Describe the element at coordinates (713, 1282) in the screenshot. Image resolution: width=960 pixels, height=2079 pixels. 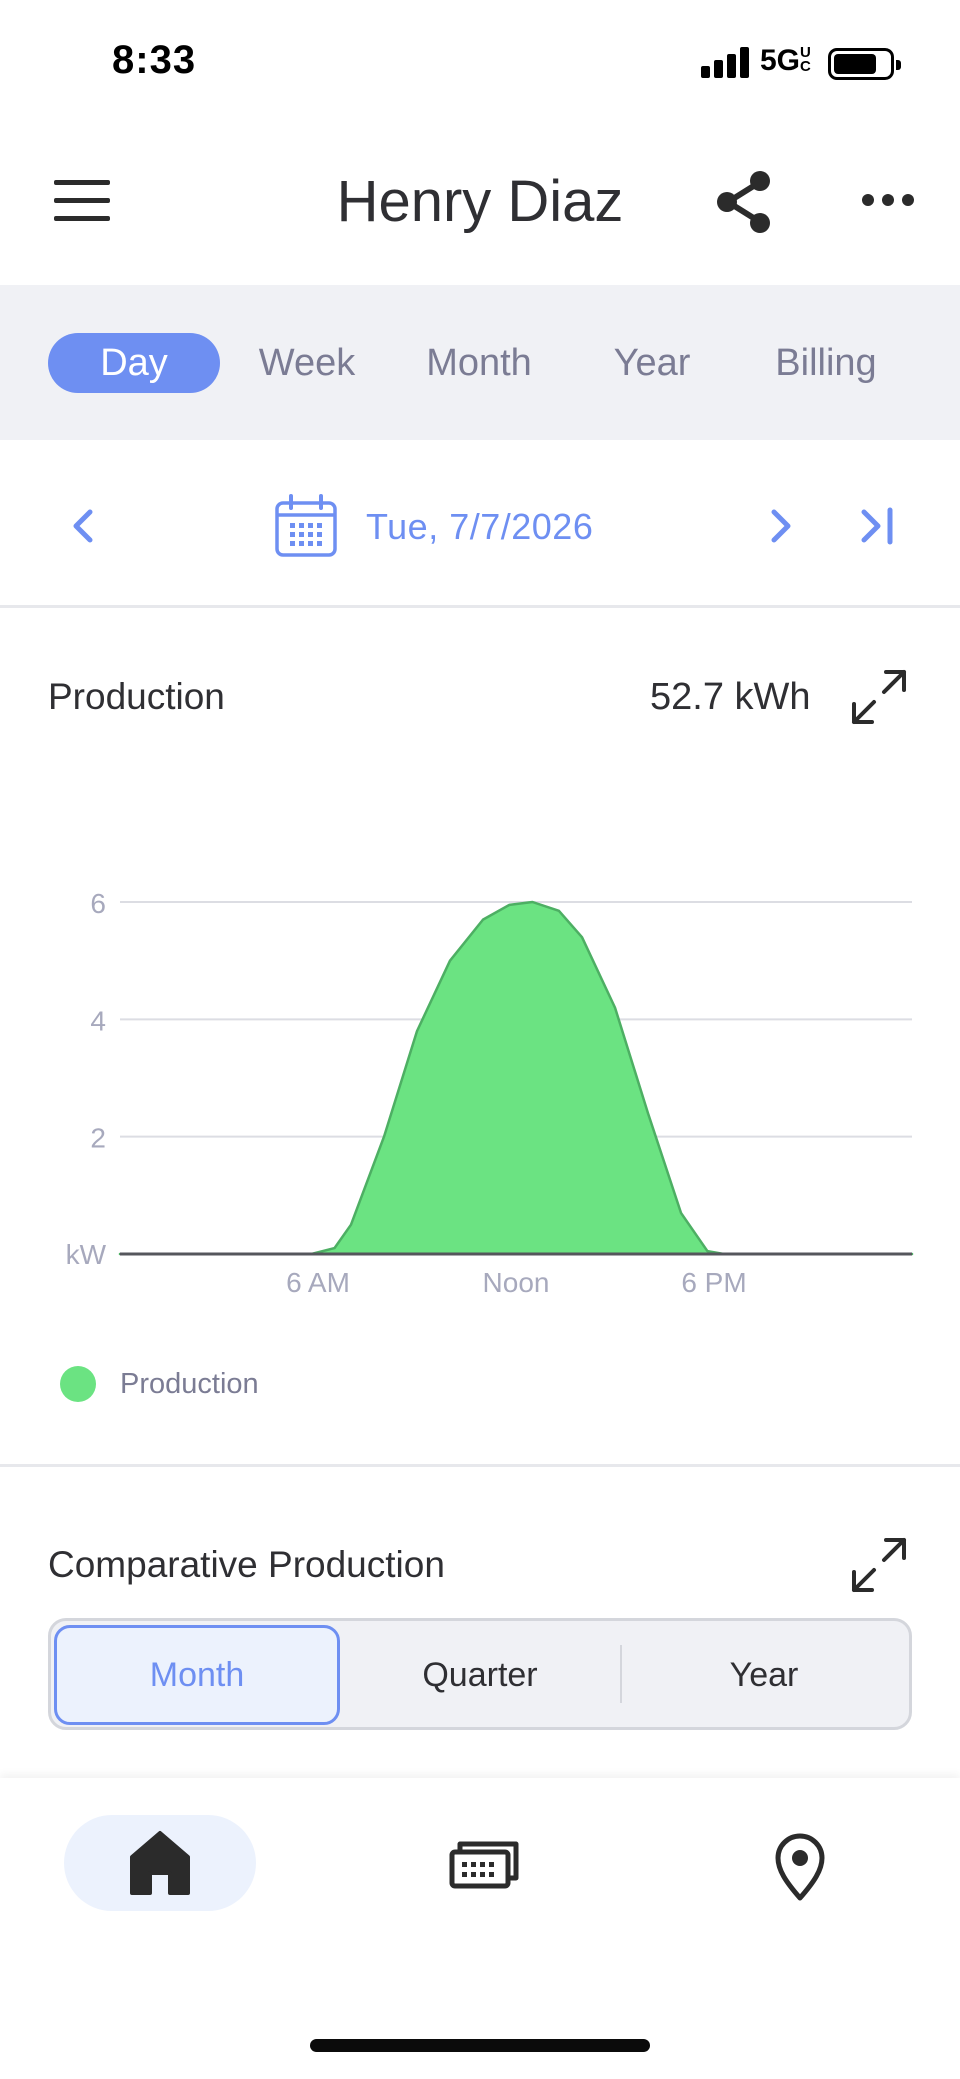
I see `x-tick-label: 6 PM` at that location.